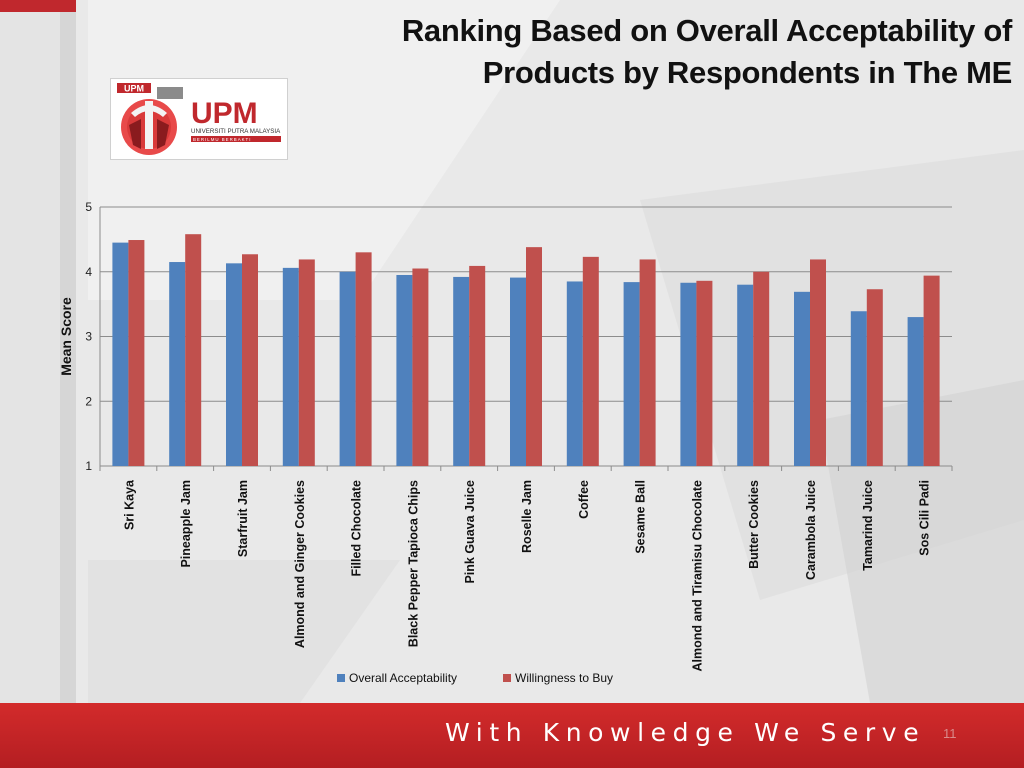  Describe the element at coordinates (357, 528) in the screenshot. I see `x-tick-label: Filled Chocolate` at that location.